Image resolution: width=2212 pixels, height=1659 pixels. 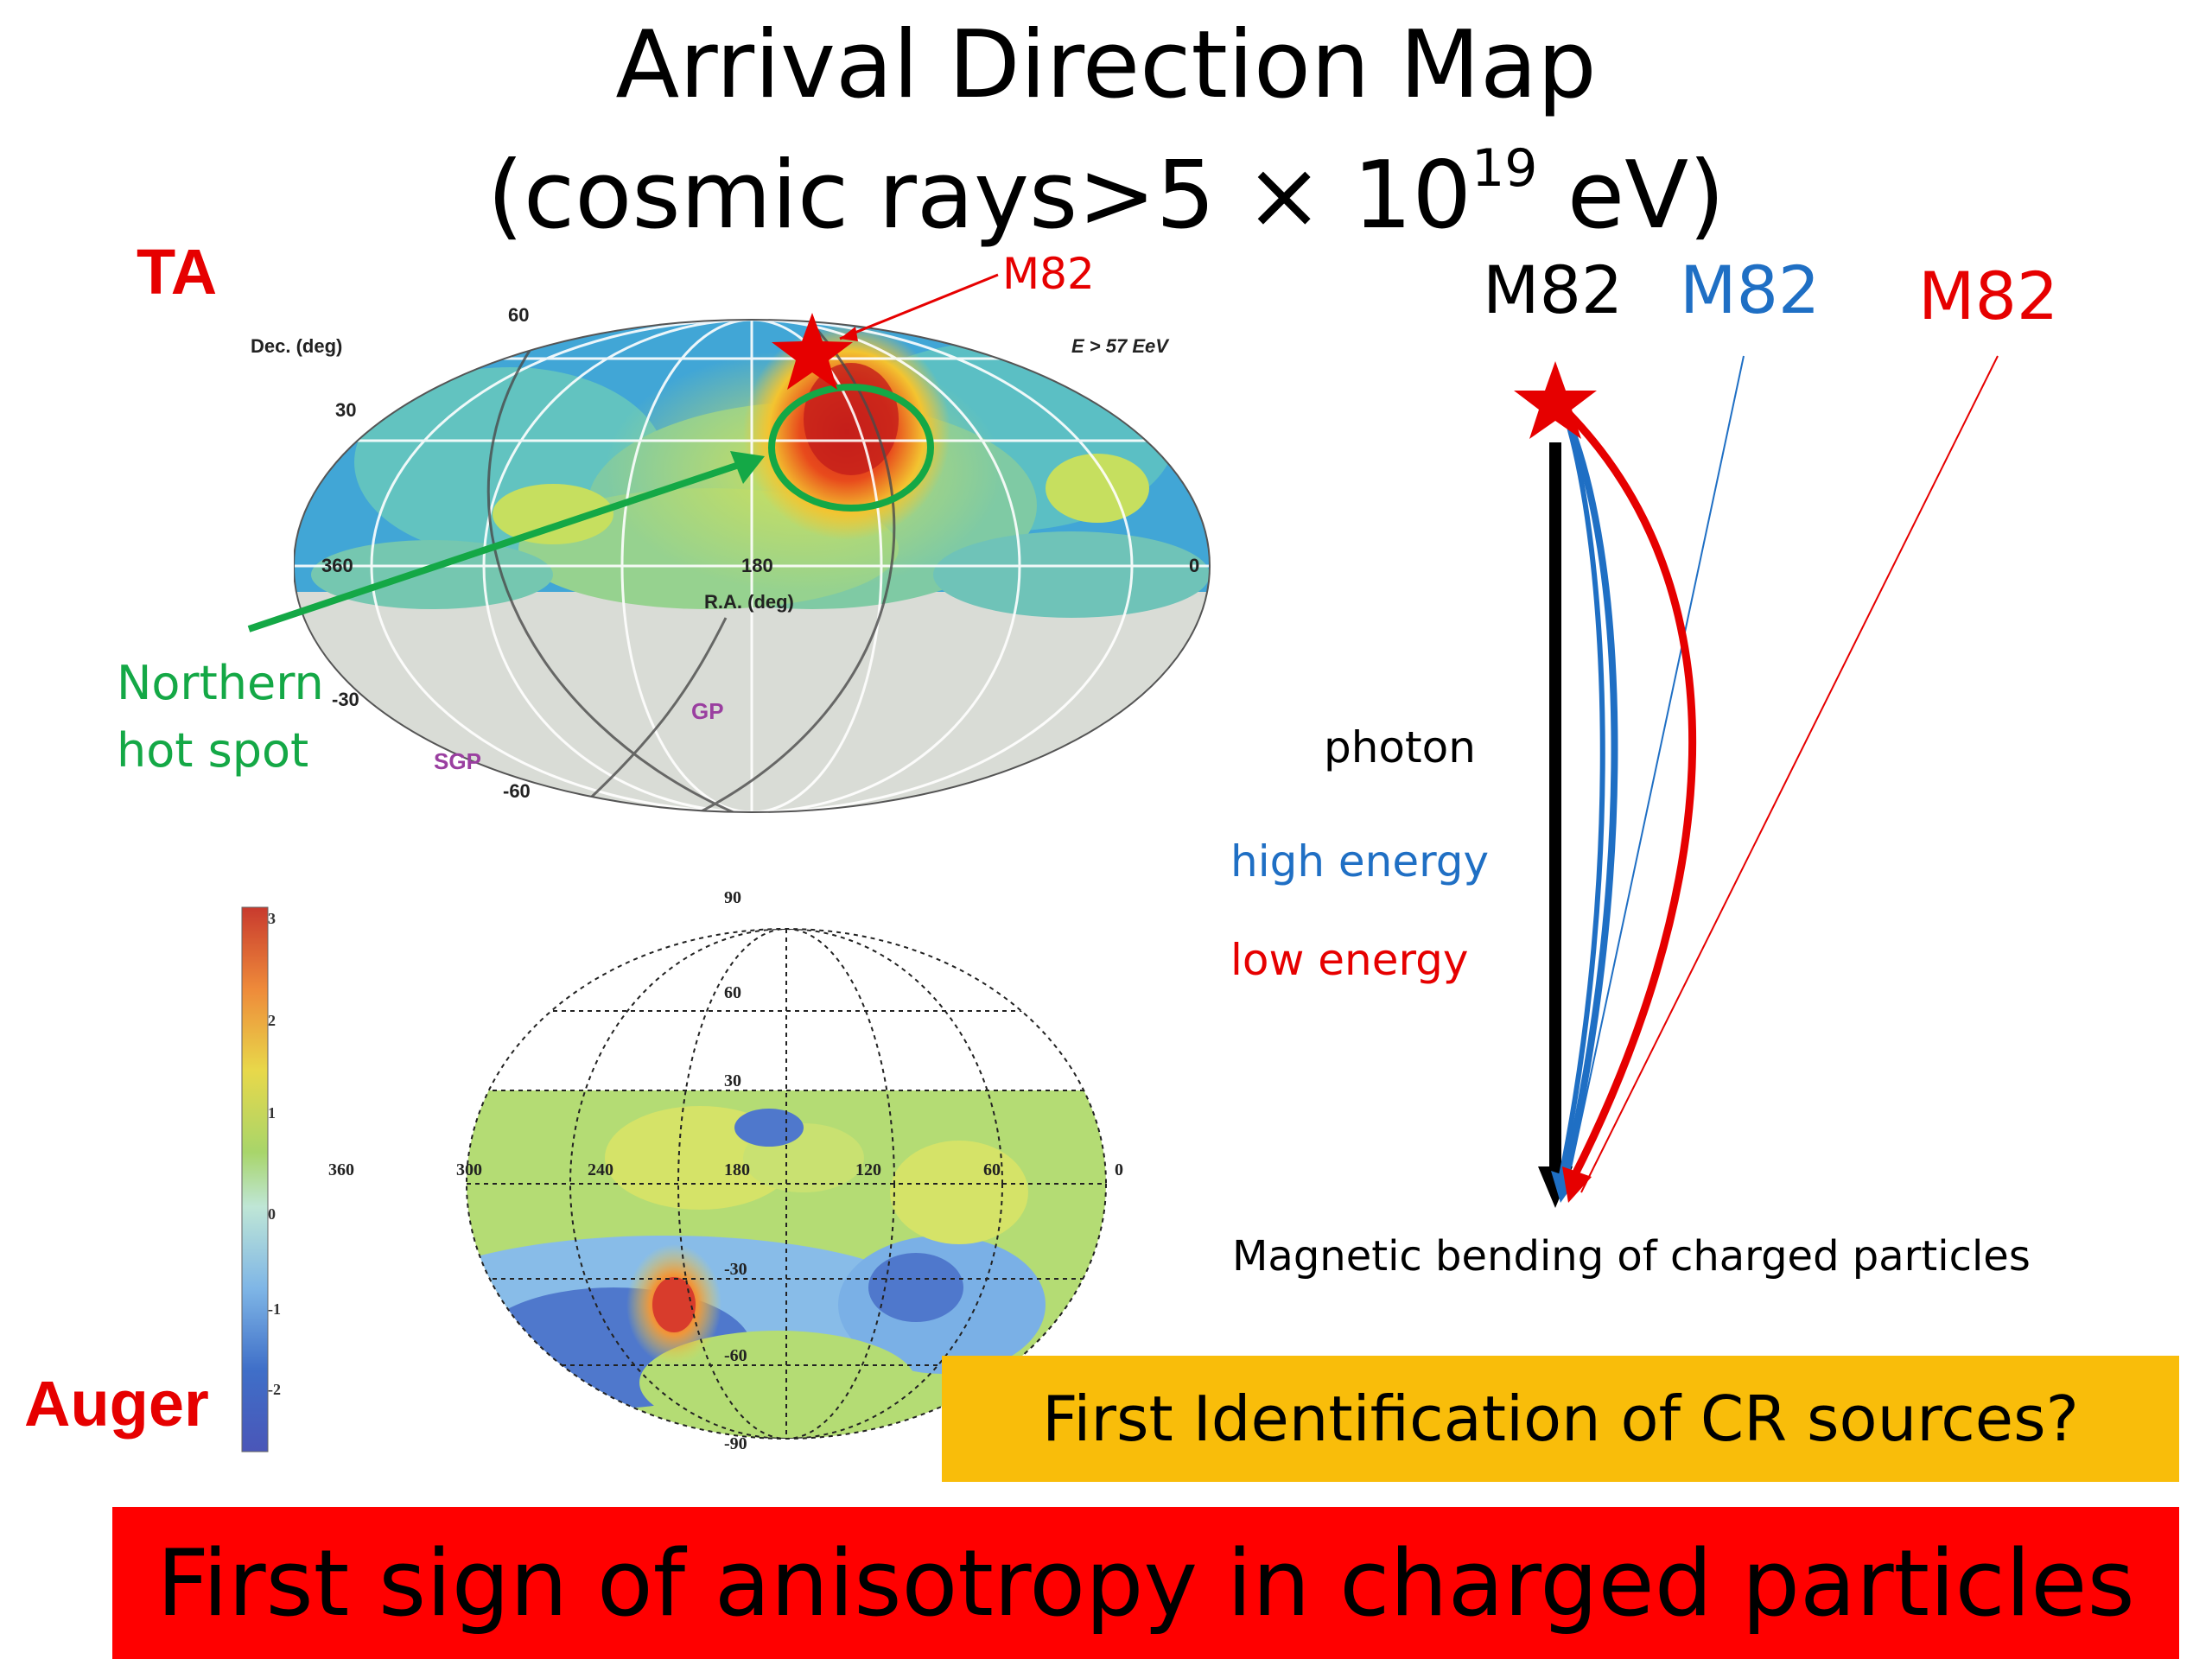 I want to click on bending-m82-star, so click(x=1555, y=400).